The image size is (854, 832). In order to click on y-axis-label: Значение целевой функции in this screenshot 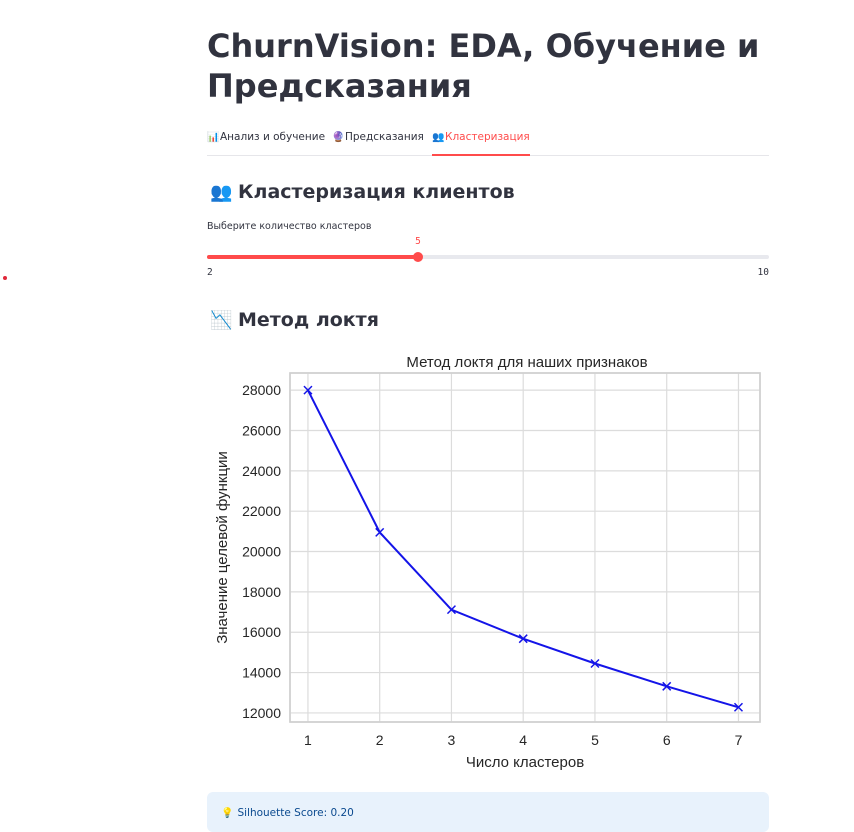, I will do `click(222, 547)`.